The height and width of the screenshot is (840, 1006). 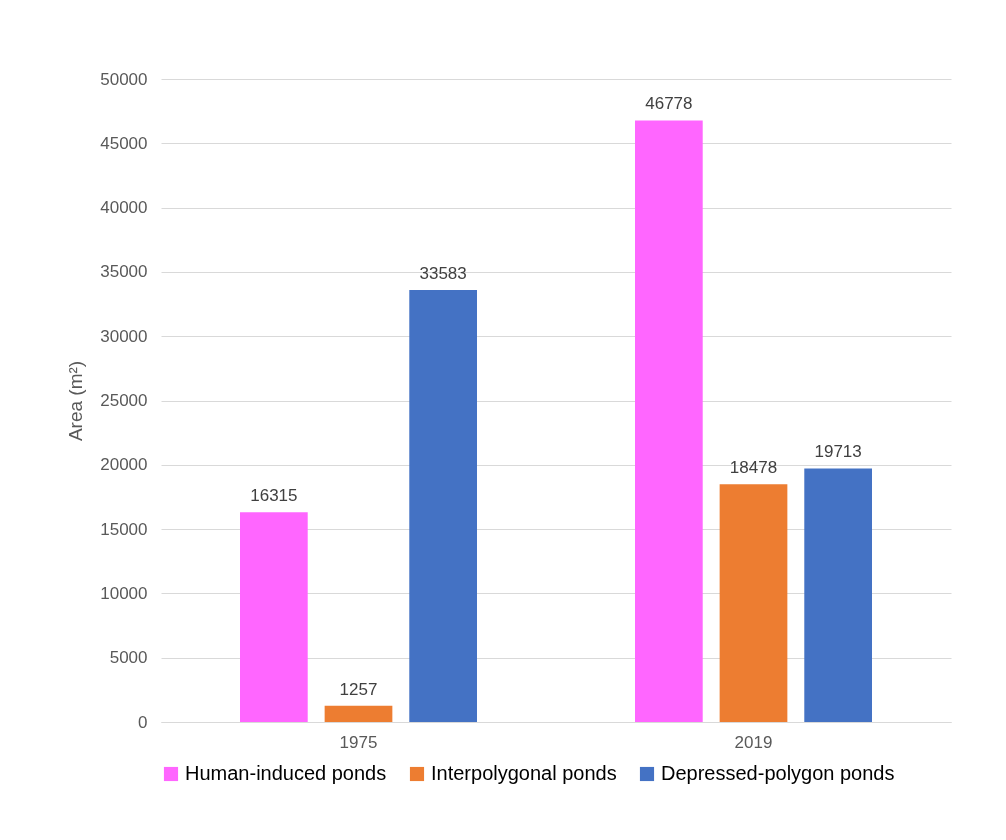 What do you see at coordinates (124, 79) in the screenshot?
I see `y-tick-label: 50000` at bounding box center [124, 79].